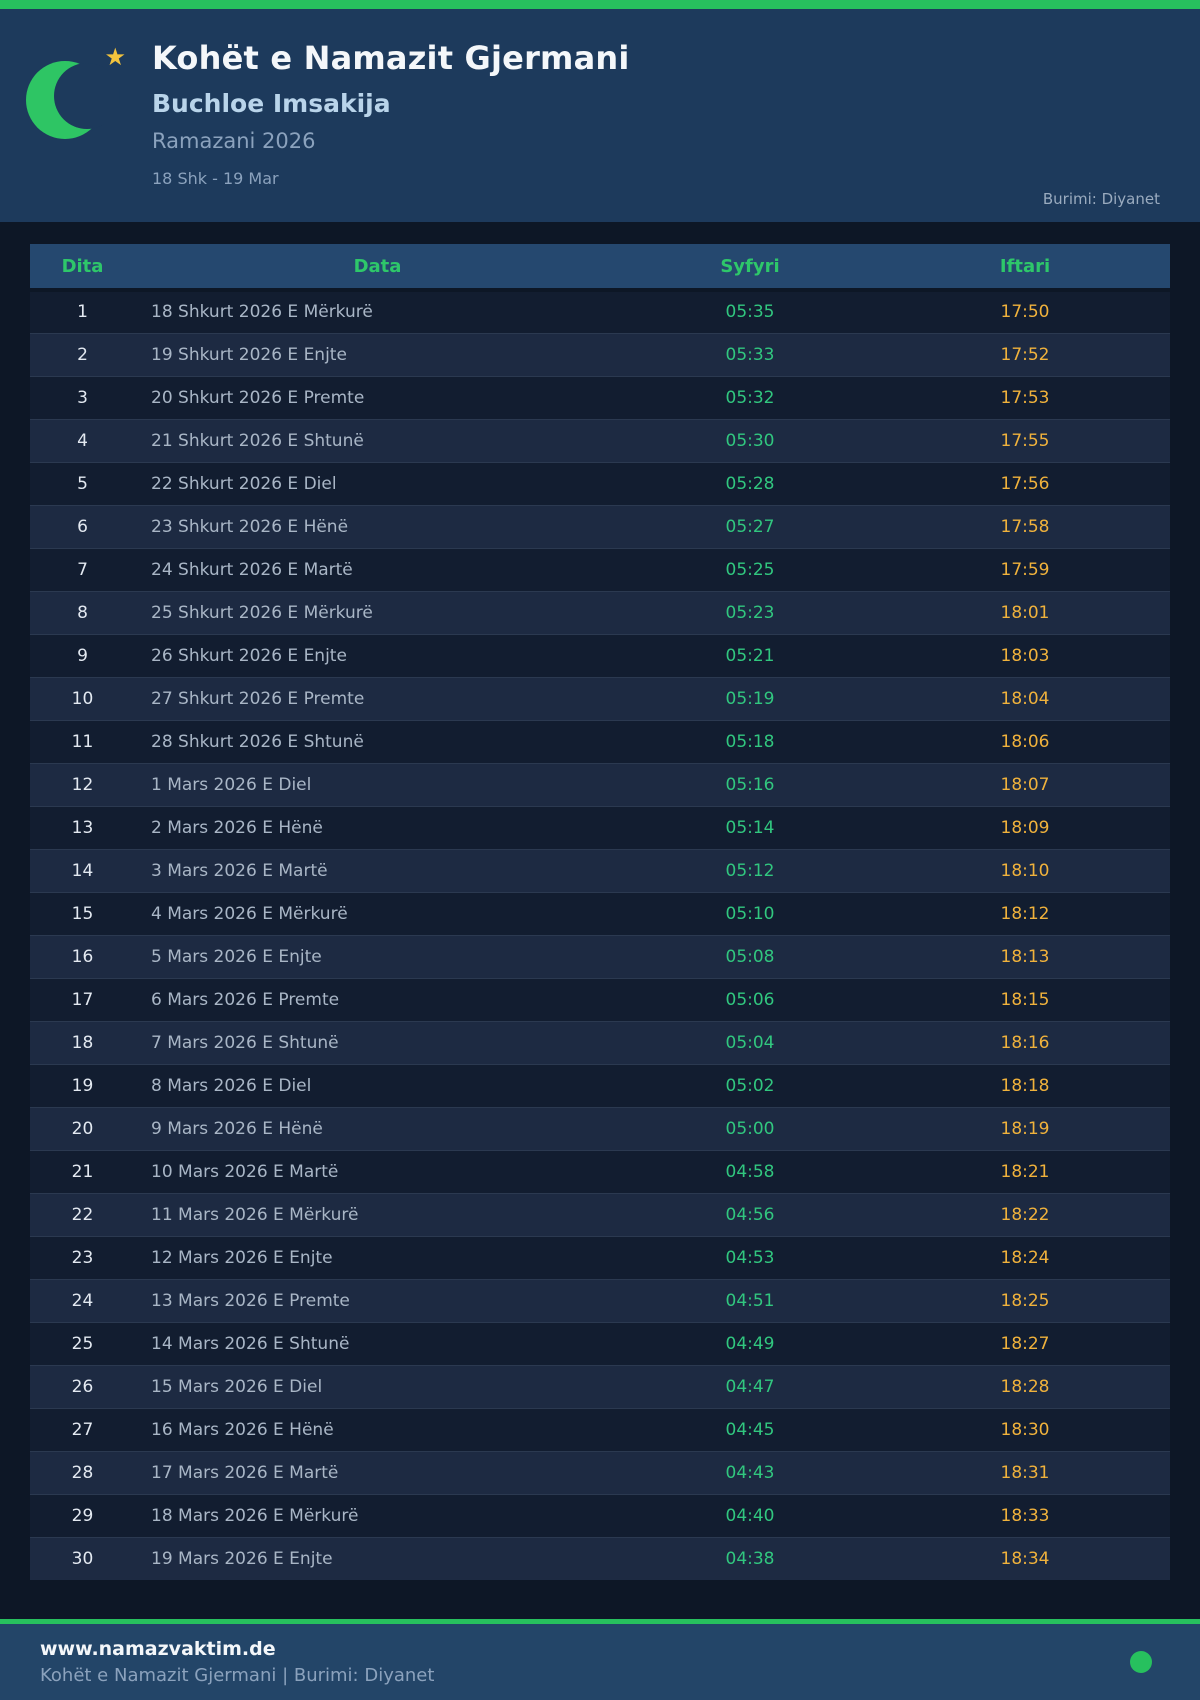 The width and height of the screenshot is (1200, 1700). What do you see at coordinates (1025, 1558) in the screenshot?
I see `iftari-cell: 18:34` at bounding box center [1025, 1558].